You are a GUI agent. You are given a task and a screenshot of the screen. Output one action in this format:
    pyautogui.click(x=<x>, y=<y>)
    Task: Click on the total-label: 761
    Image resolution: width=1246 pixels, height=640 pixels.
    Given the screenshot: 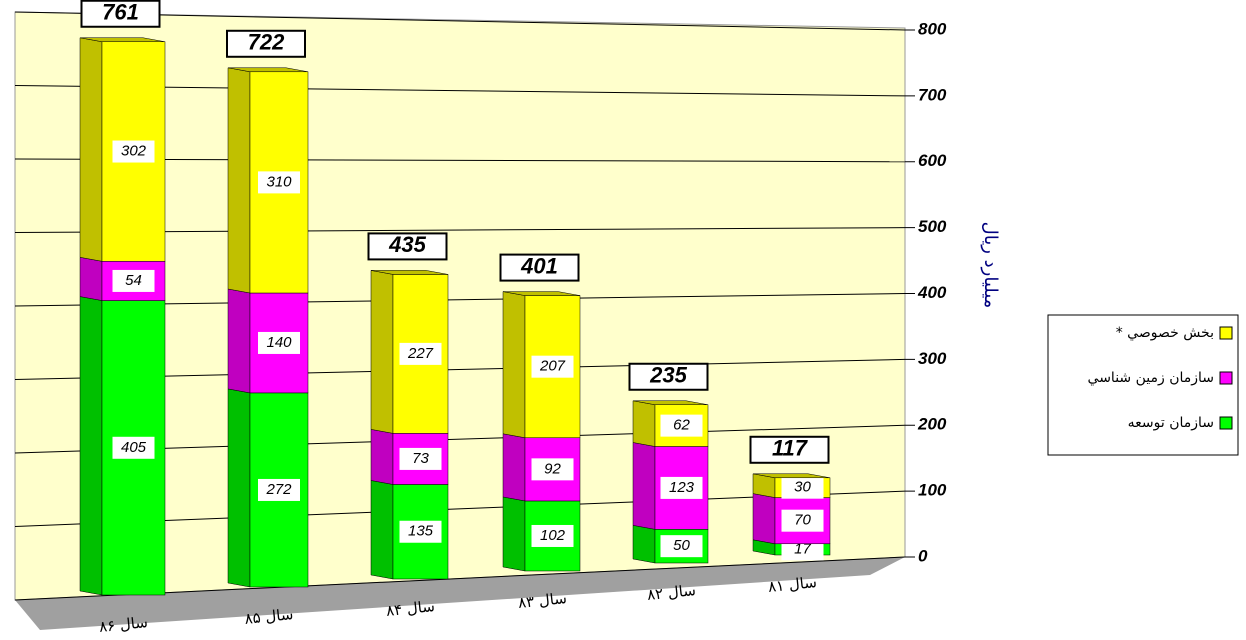 What is the action you would take?
    pyautogui.click(x=120, y=12)
    